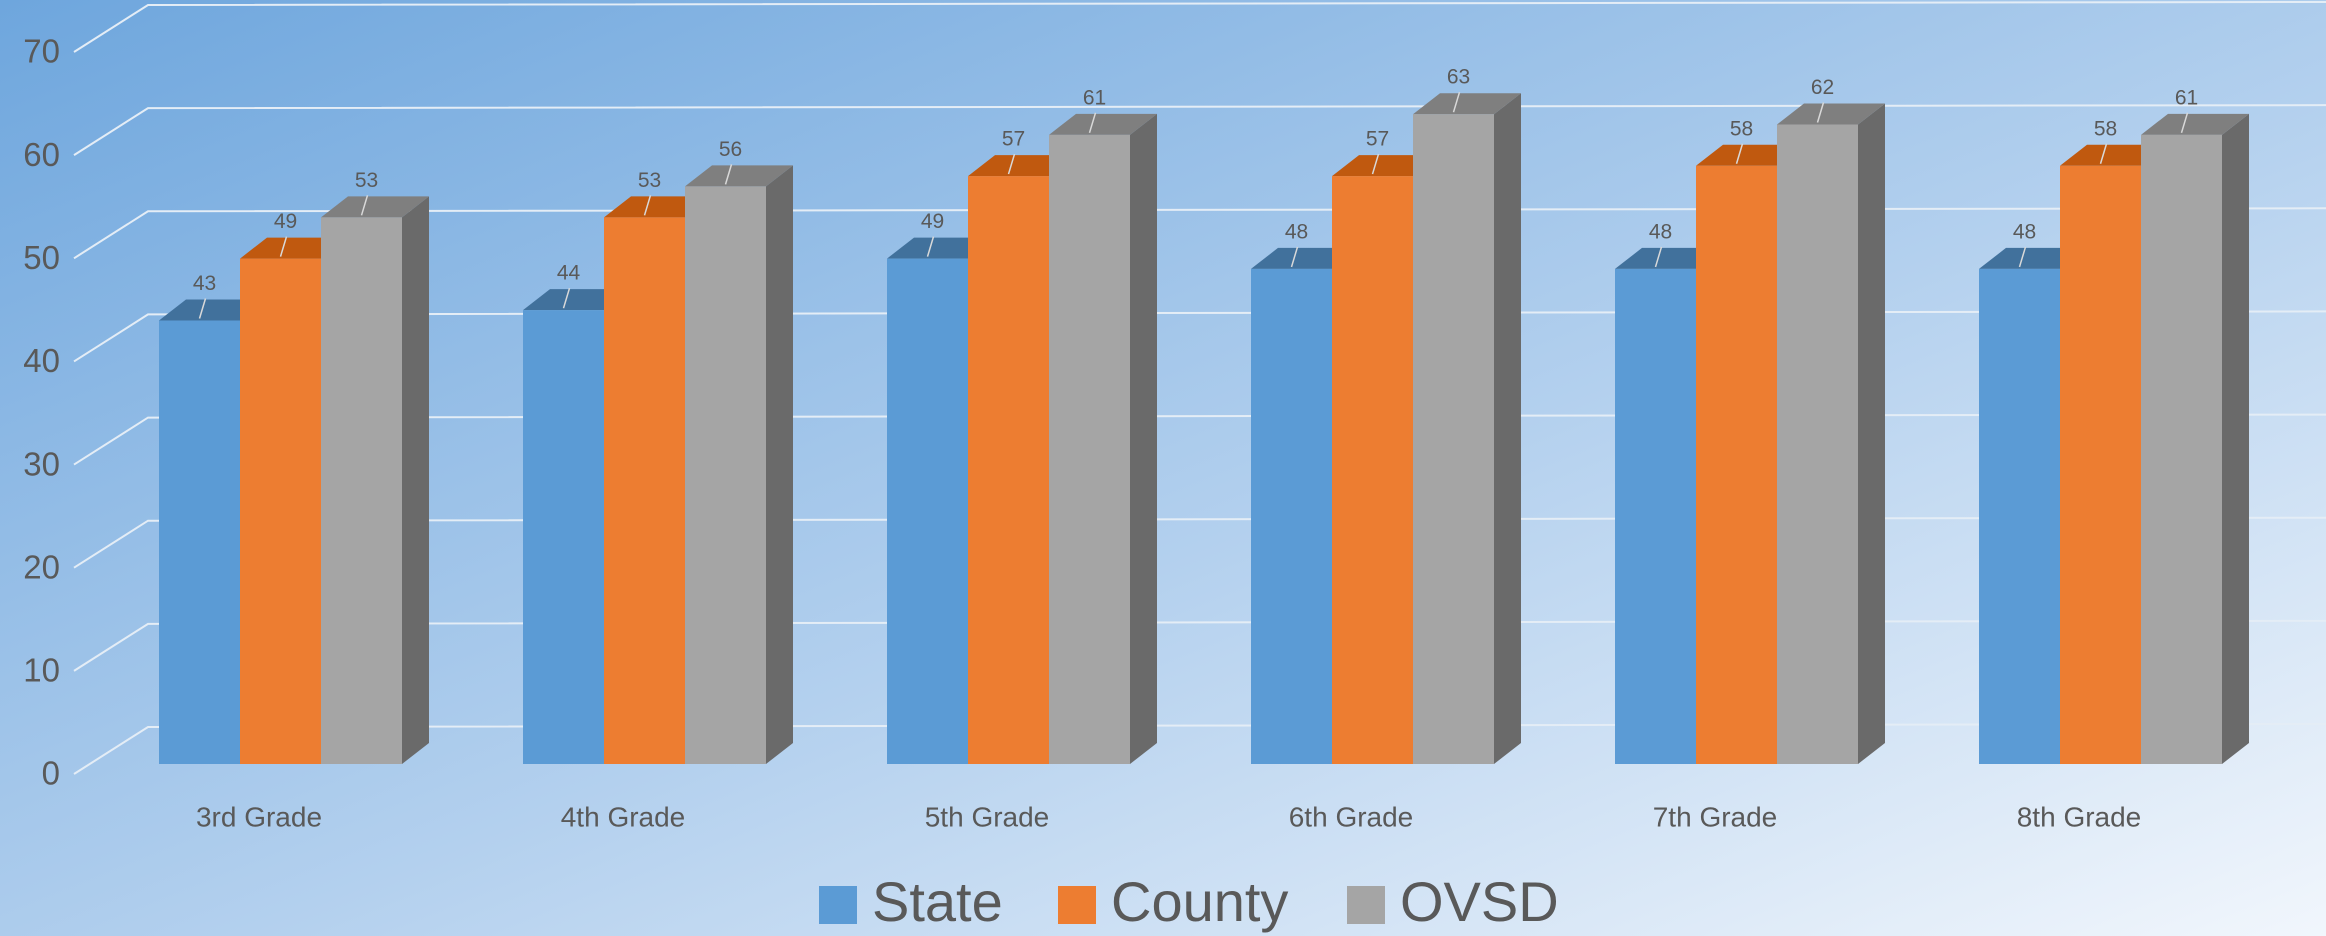 The width and height of the screenshot is (2326, 936). What do you see at coordinates (41, 257) in the screenshot?
I see `y-tick-label: 50` at bounding box center [41, 257].